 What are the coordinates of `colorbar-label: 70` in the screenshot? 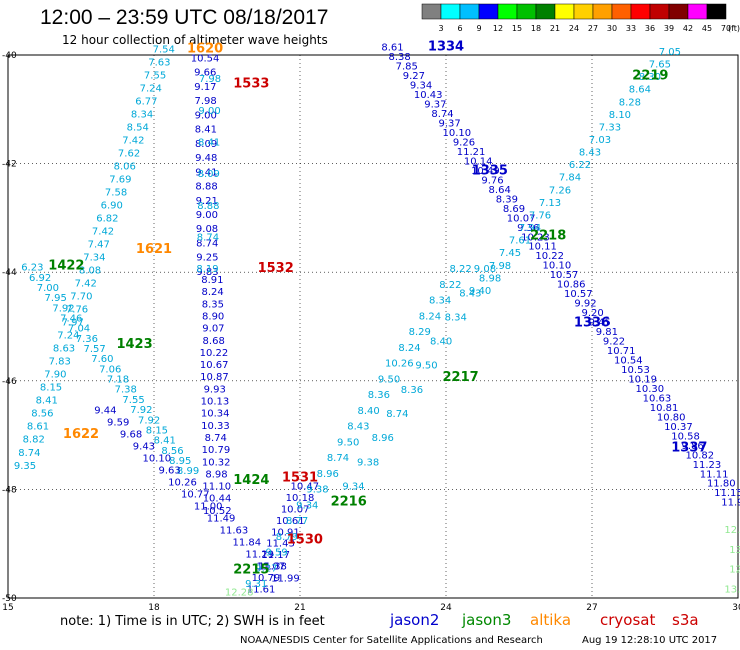 It's located at (726, 28).